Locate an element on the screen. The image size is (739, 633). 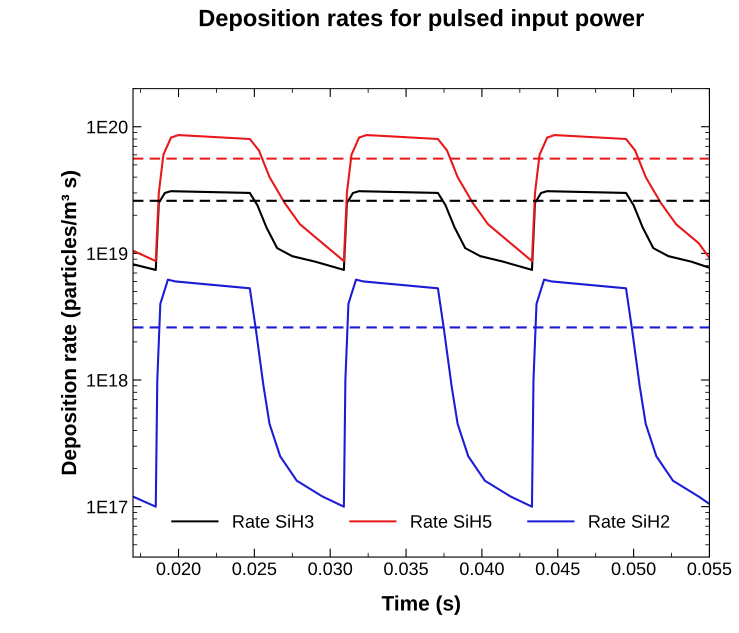
y-tick-label: 1E18 is located at coordinates (107, 380).